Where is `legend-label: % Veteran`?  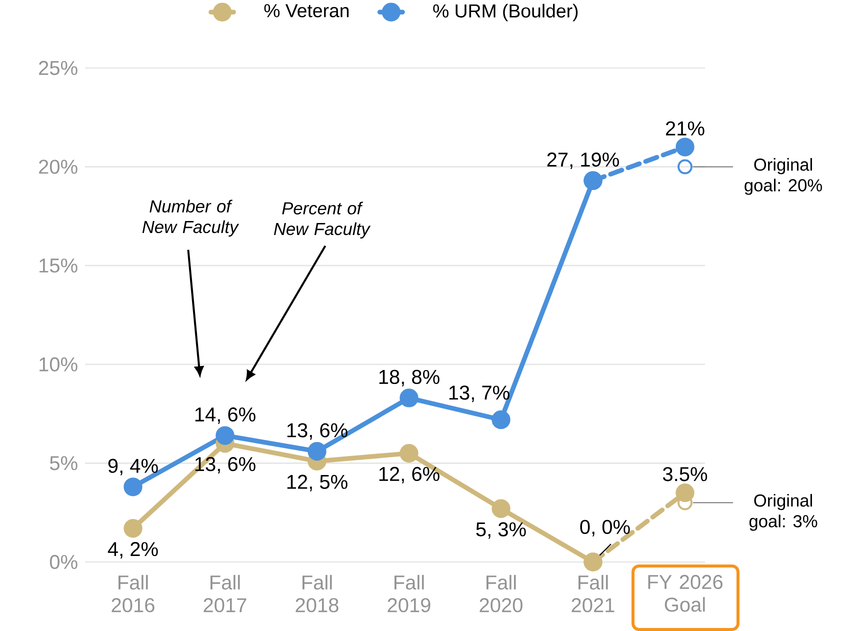
legend-label: % Veteran is located at coordinates (306, 11).